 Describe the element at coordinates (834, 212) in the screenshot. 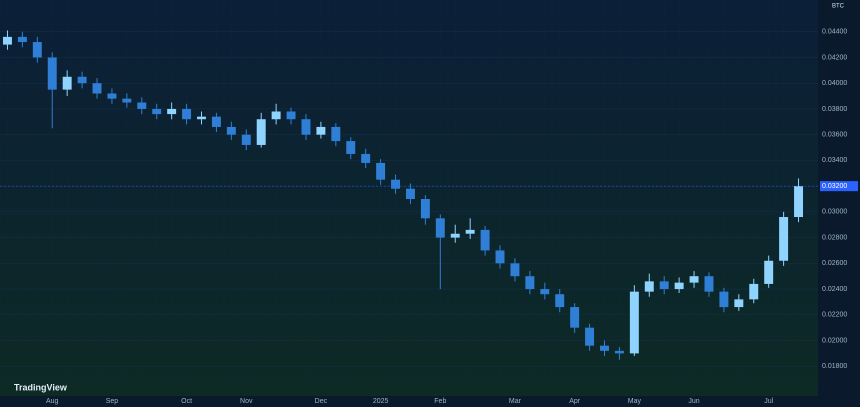

I see `y-tick-label: 0.03000` at that location.